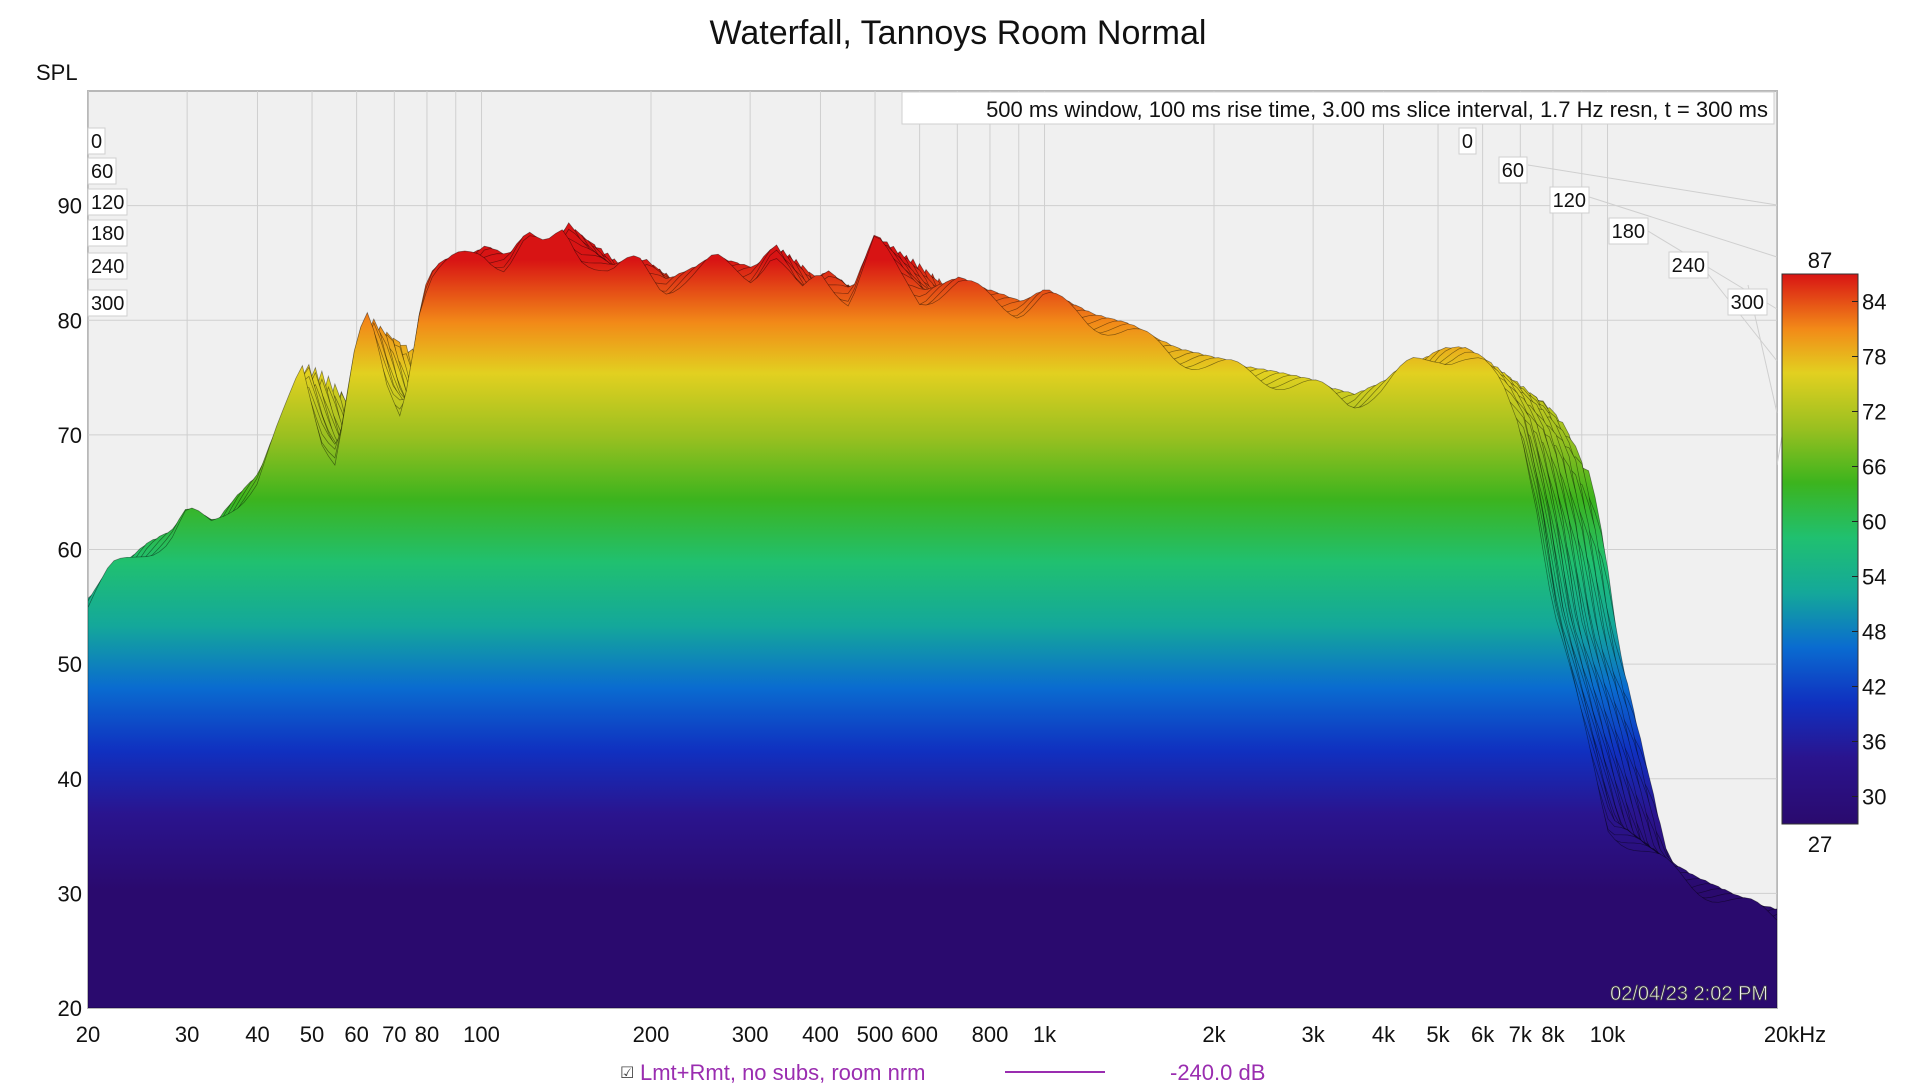 This screenshot has height=1088, width=1916. Describe the element at coordinates (70, 664) in the screenshot. I see `y-tick-label-3: 50` at that location.